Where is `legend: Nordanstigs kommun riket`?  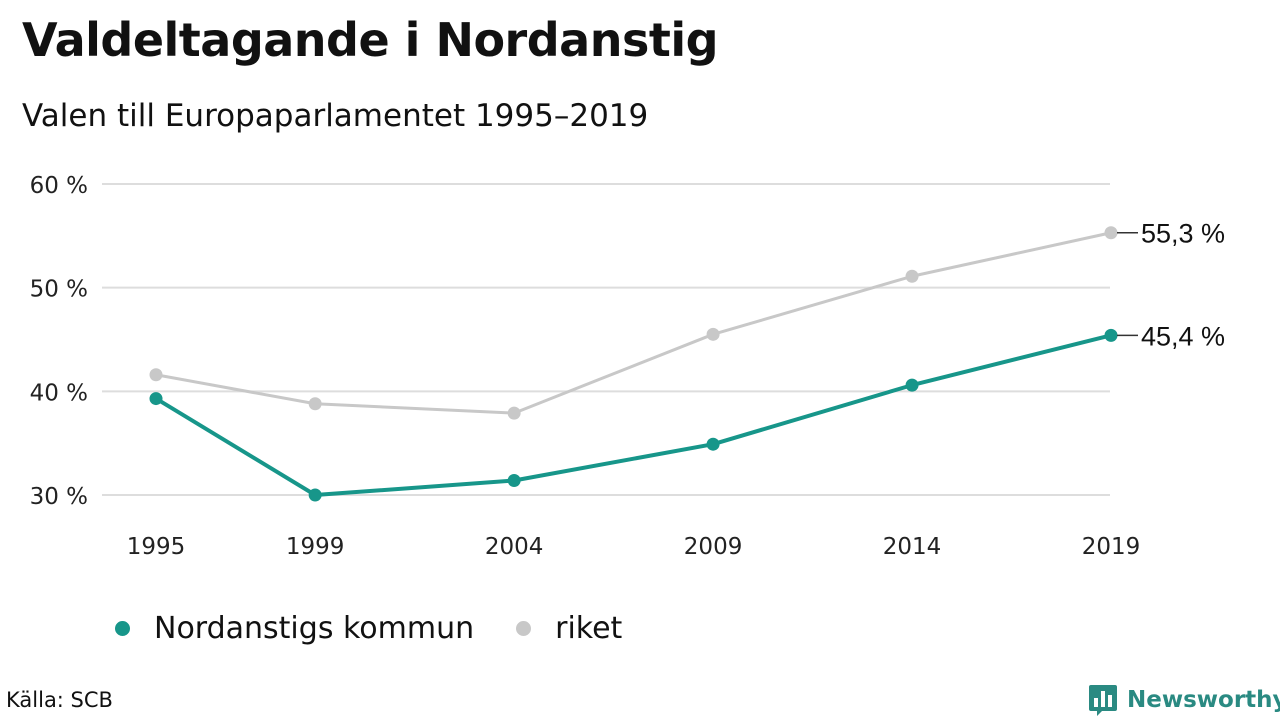 legend: Nordanstigs kommun riket is located at coordinates (389, 628).